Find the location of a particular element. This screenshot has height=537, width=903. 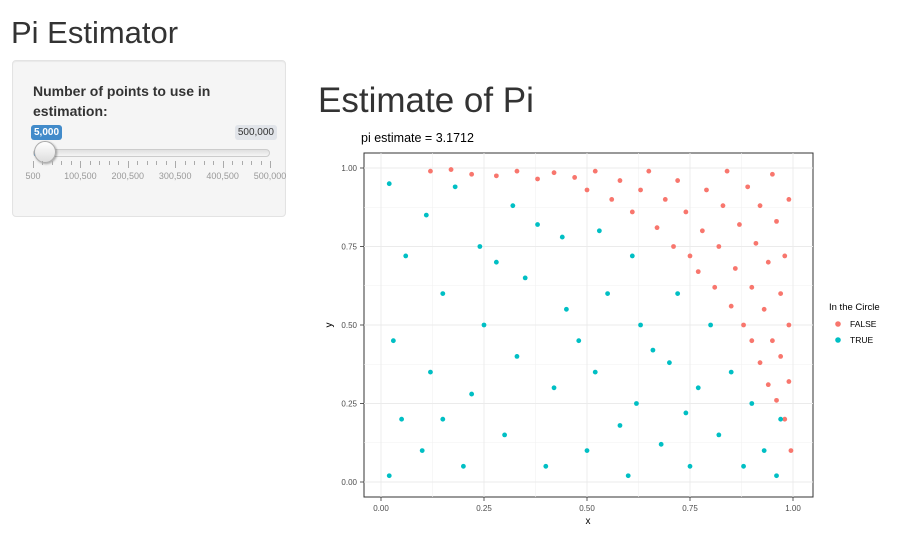

slider-track is located at coordinates (151, 153).